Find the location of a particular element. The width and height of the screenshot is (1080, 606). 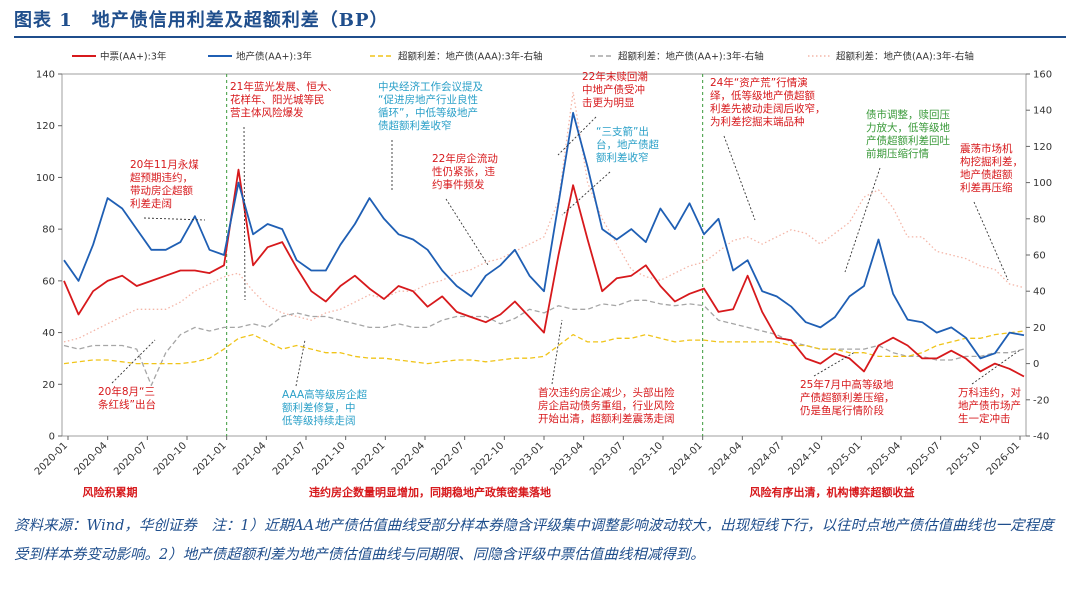

annotation-text: 性仍紧张，违 is located at coordinates (463, 171).